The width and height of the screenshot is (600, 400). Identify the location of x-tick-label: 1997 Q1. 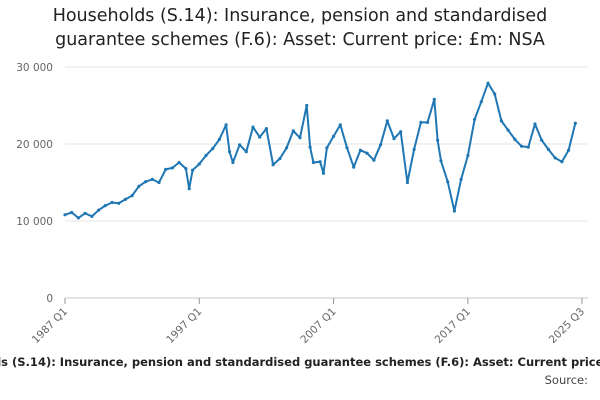
(184, 326).